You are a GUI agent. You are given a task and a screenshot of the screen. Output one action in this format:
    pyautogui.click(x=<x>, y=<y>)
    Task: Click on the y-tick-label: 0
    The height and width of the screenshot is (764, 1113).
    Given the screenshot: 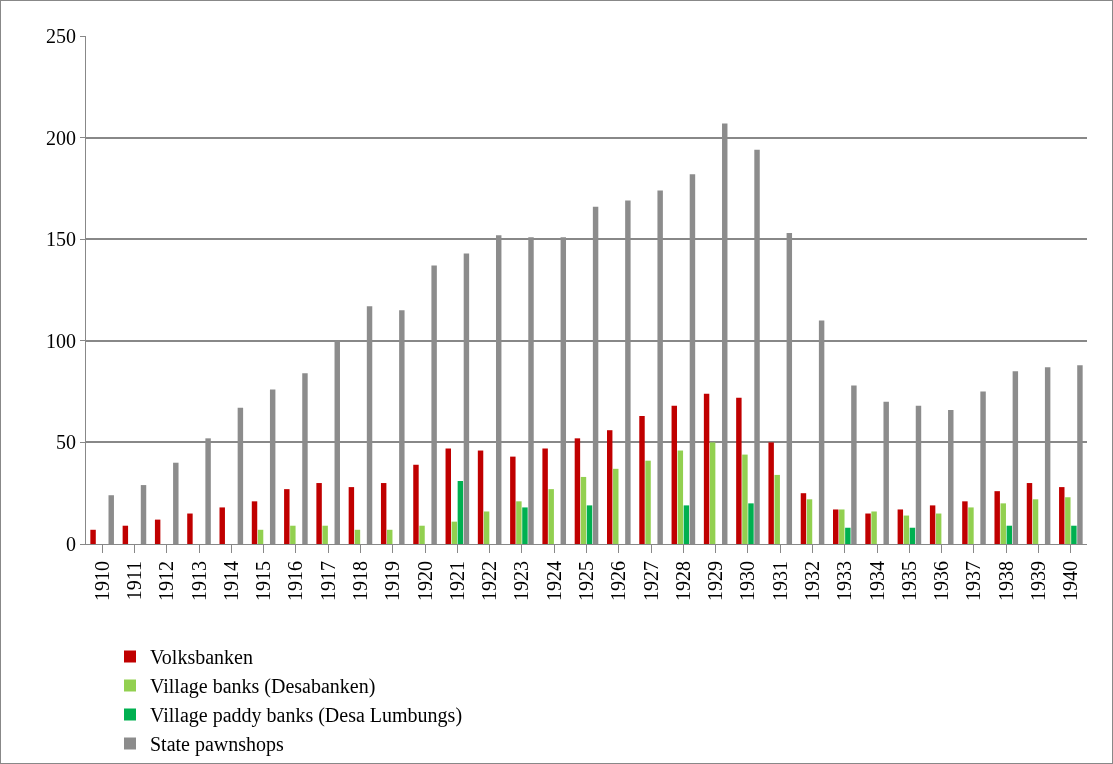 What is the action you would take?
    pyautogui.click(x=71, y=544)
    